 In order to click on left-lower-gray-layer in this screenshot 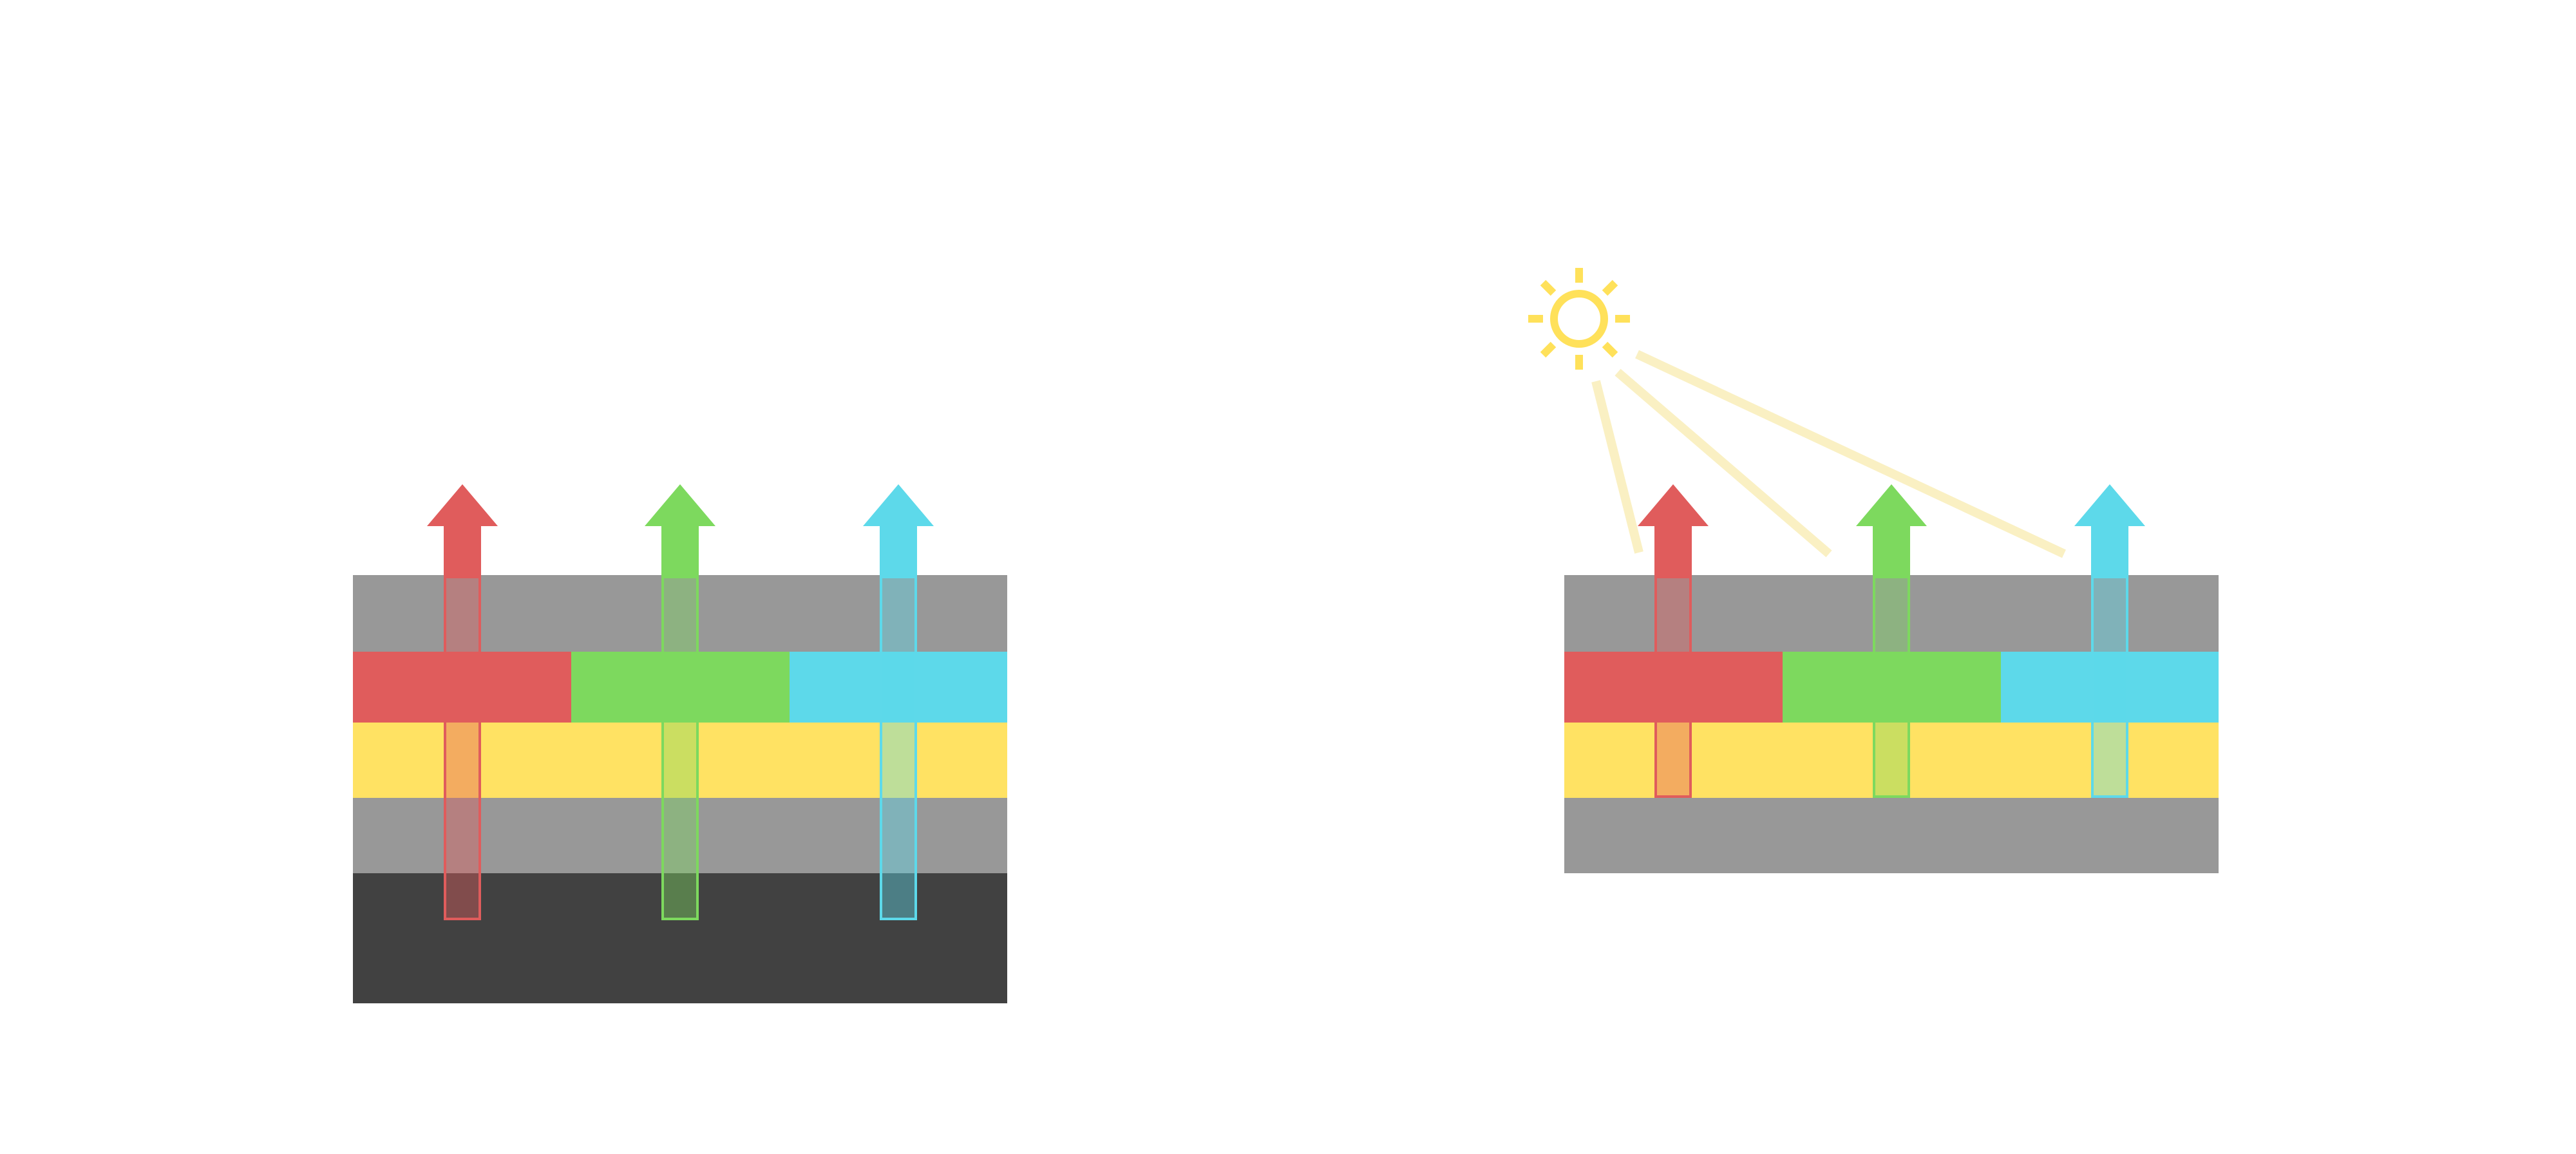, I will do `click(680, 835)`.